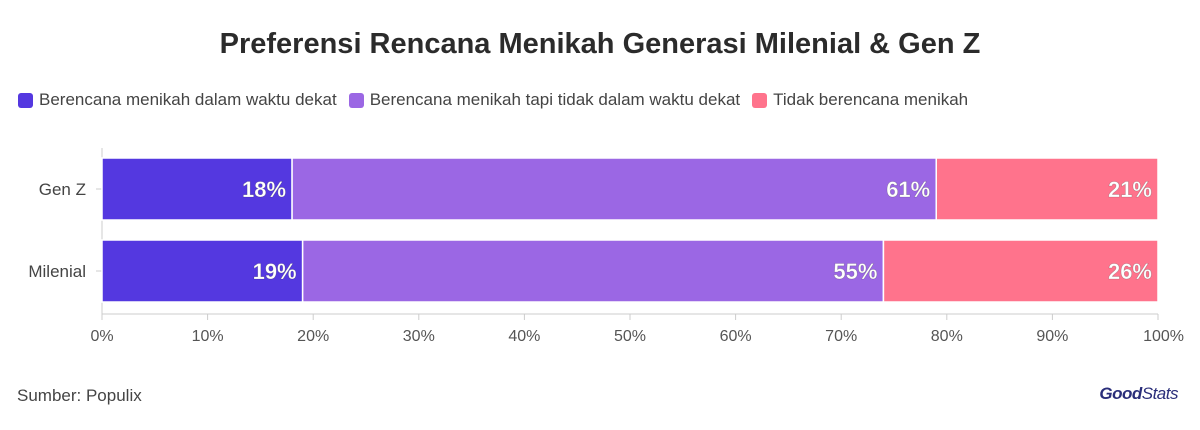 The height and width of the screenshot is (430, 1200). I want to click on legend-label-no-plan: Tidak berencana menikah, so click(871, 99).